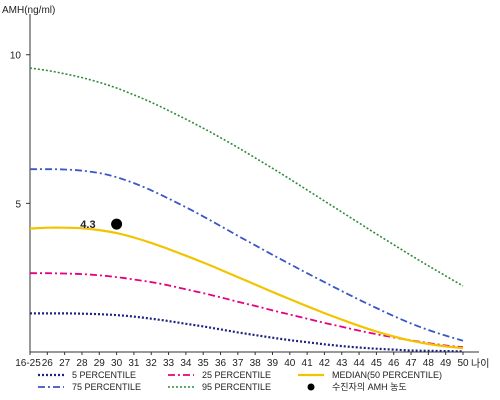 This screenshot has height=400, width=500. I want to click on legend-label: 95 PERCENTILE, so click(236, 387).